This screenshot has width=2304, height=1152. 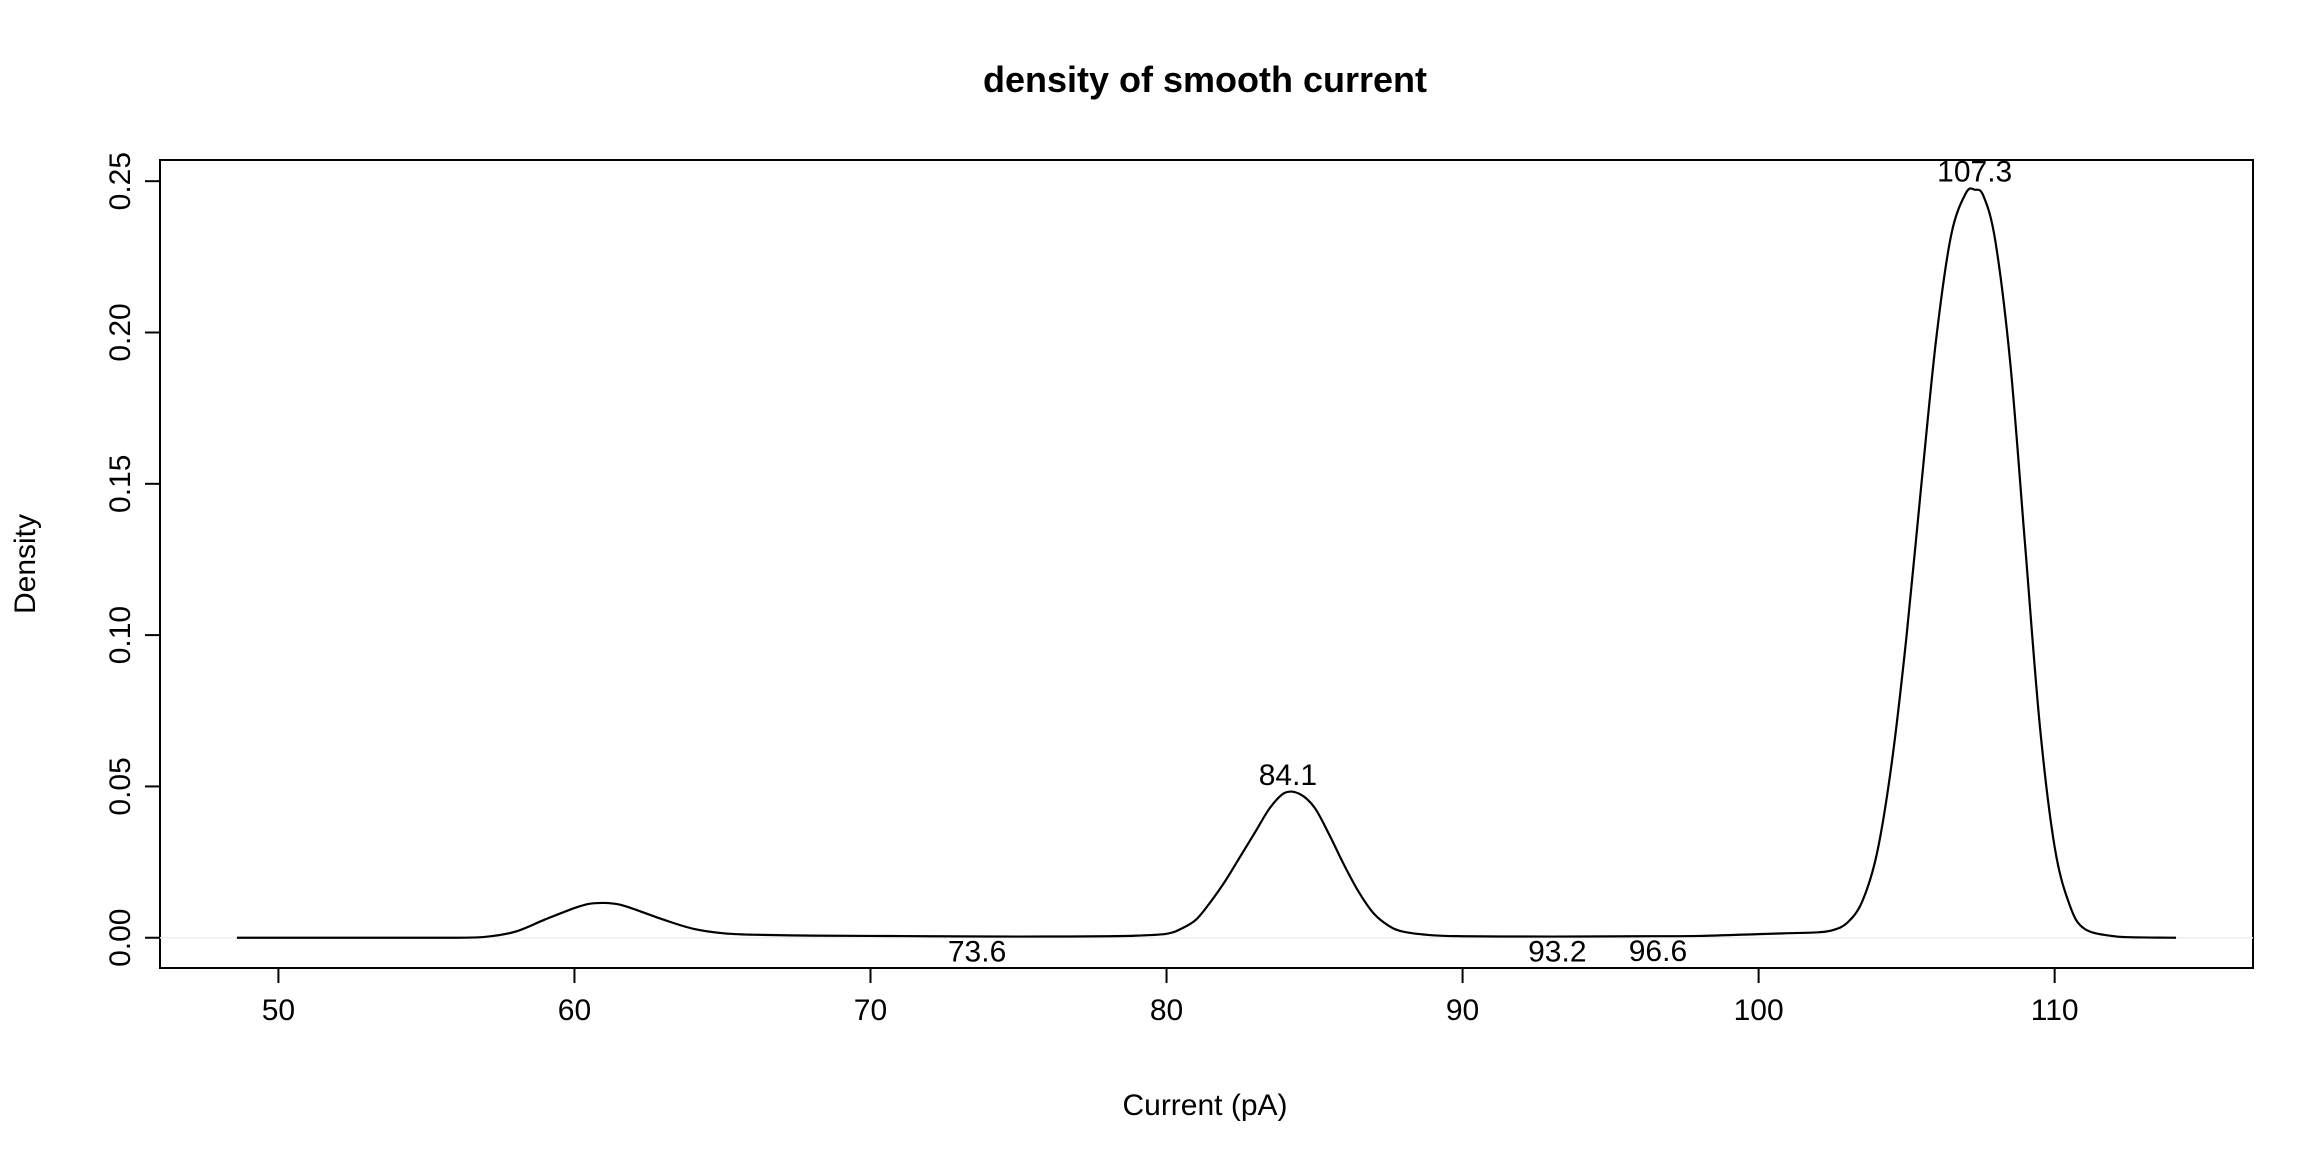 I want to click on x-tick-label: 110, so click(x=2055, y=1010).